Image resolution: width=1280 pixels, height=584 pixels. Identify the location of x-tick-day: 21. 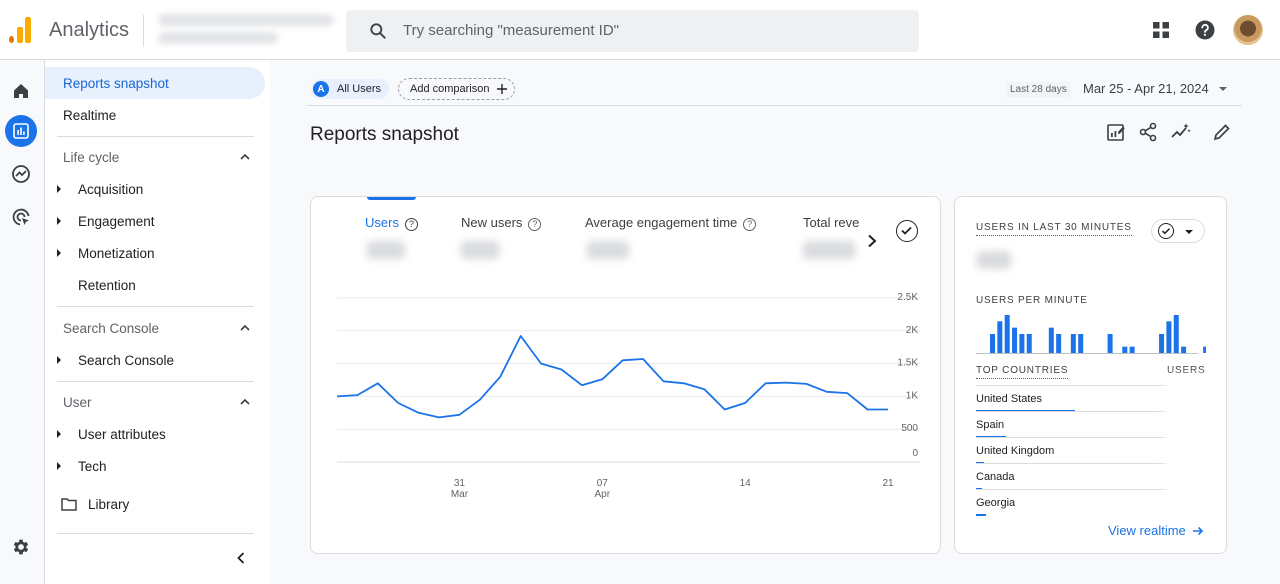
(888, 483).